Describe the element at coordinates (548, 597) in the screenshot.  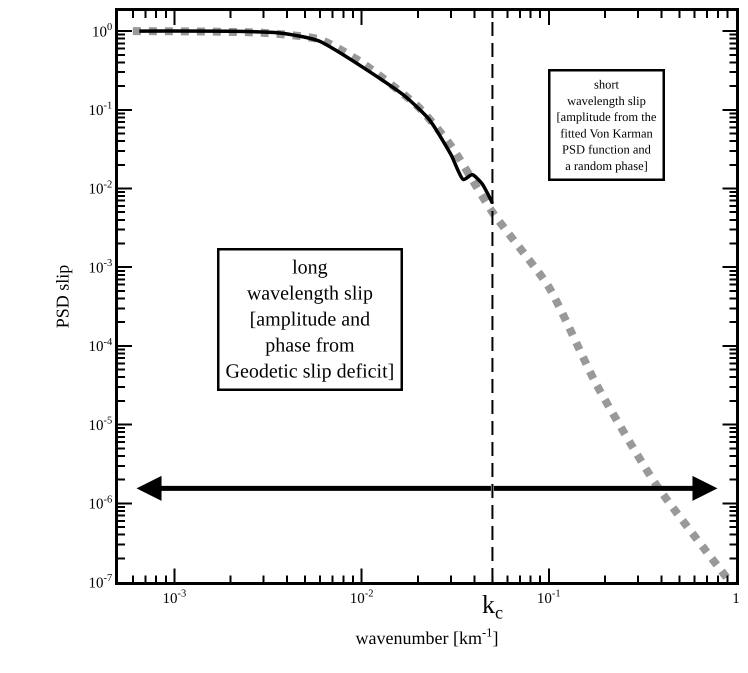
I see `x-tick-label: 10$^{-1}$` at that location.